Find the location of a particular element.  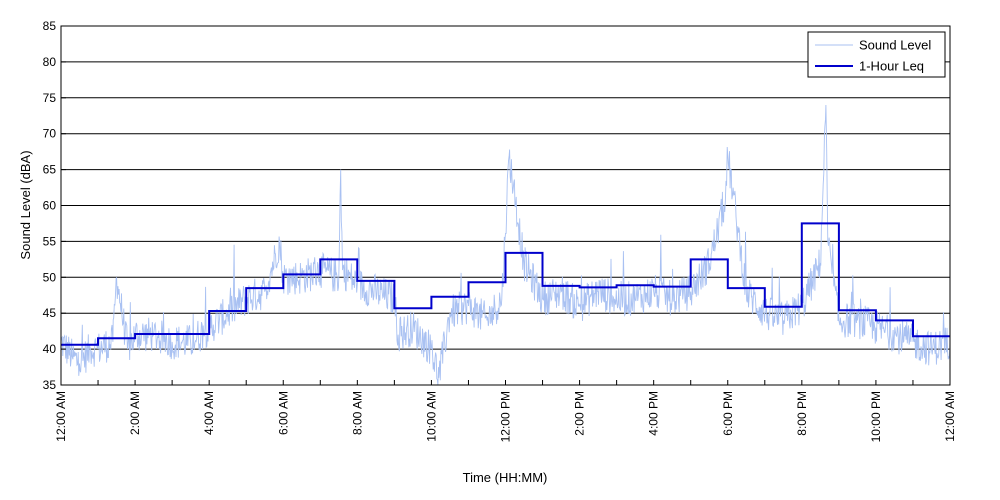

y-tick-label: 35 is located at coordinates (50, 385).